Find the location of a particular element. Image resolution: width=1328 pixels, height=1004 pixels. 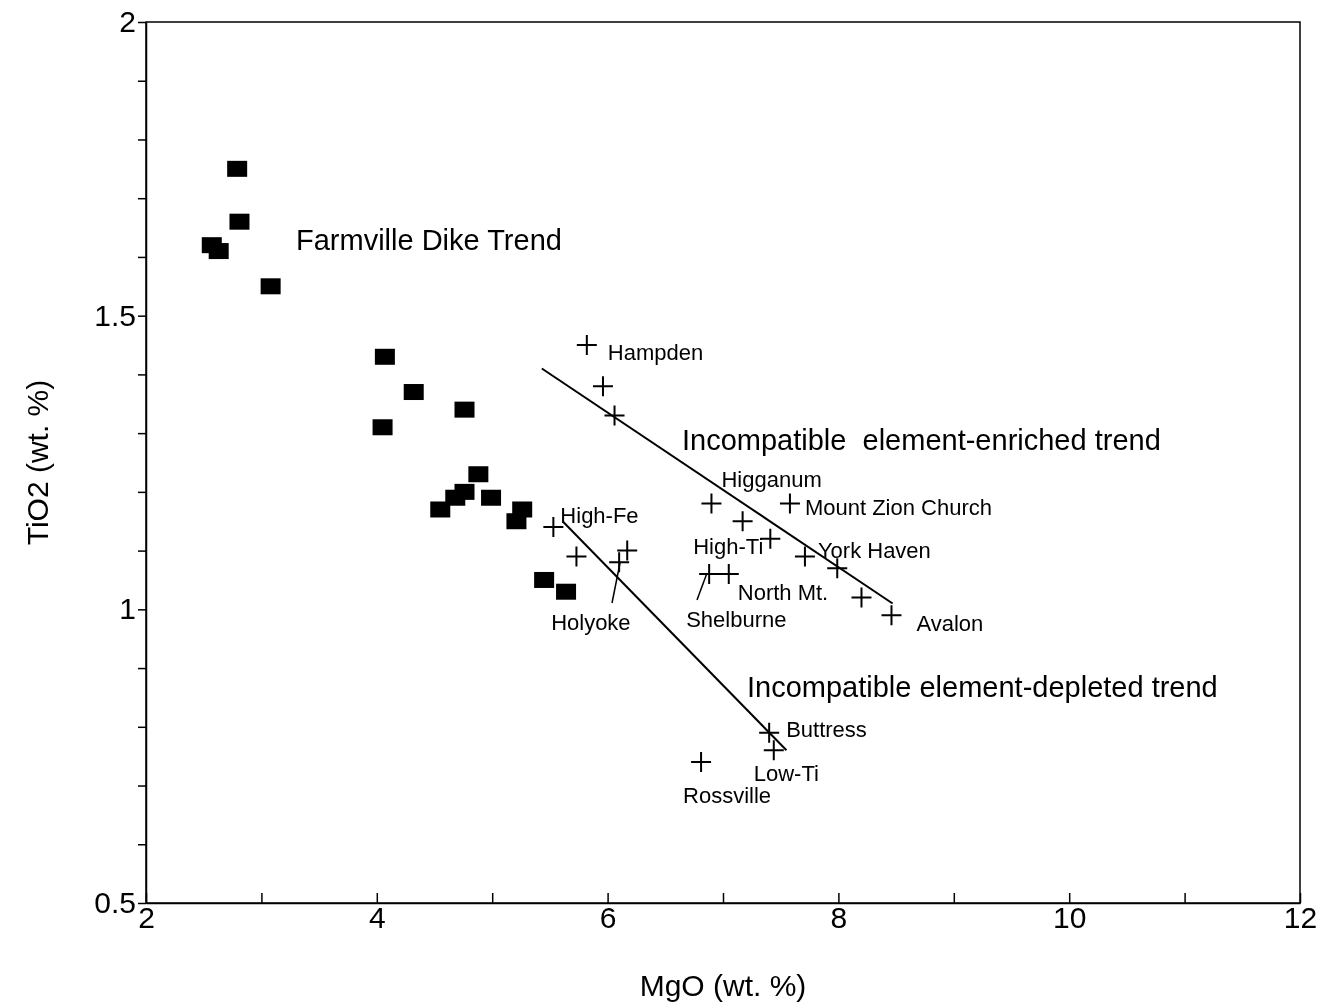

annotation: Holyoke is located at coordinates (591, 623).